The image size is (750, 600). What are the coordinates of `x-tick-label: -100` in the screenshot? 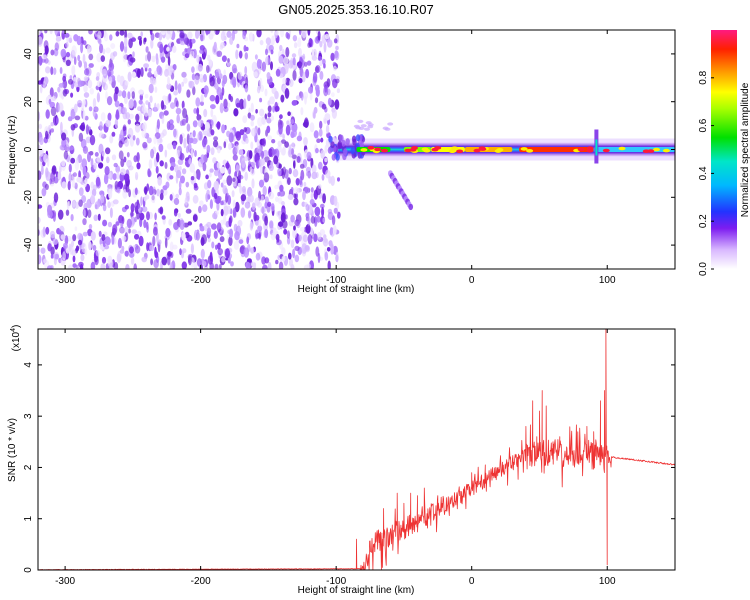 It's located at (336, 581).